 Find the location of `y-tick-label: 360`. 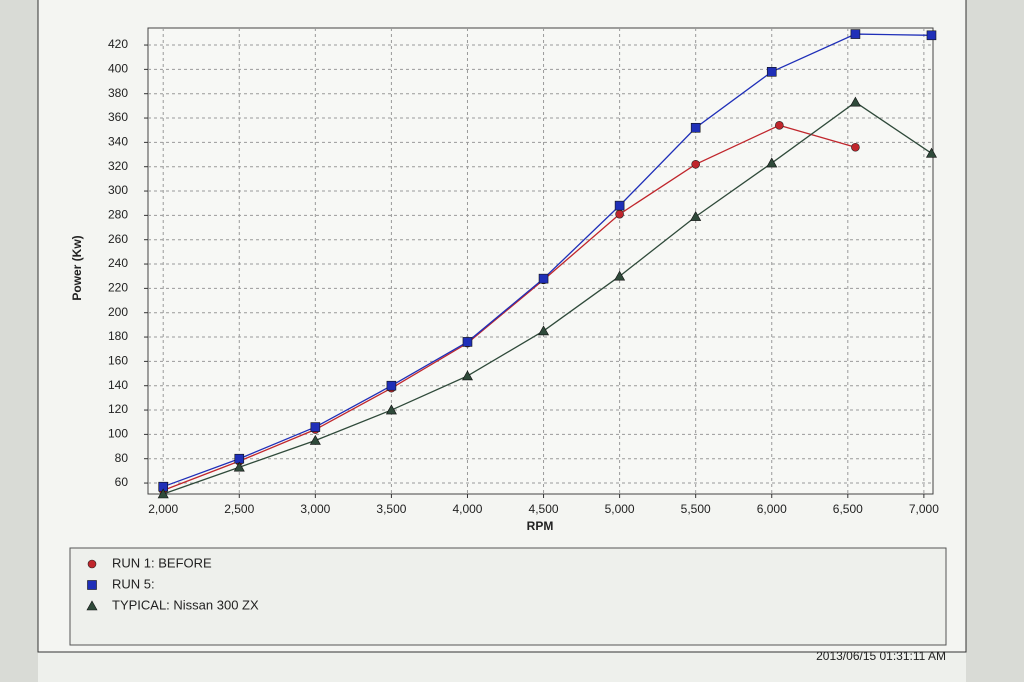

y-tick-label: 360 is located at coordinates (118, 117).